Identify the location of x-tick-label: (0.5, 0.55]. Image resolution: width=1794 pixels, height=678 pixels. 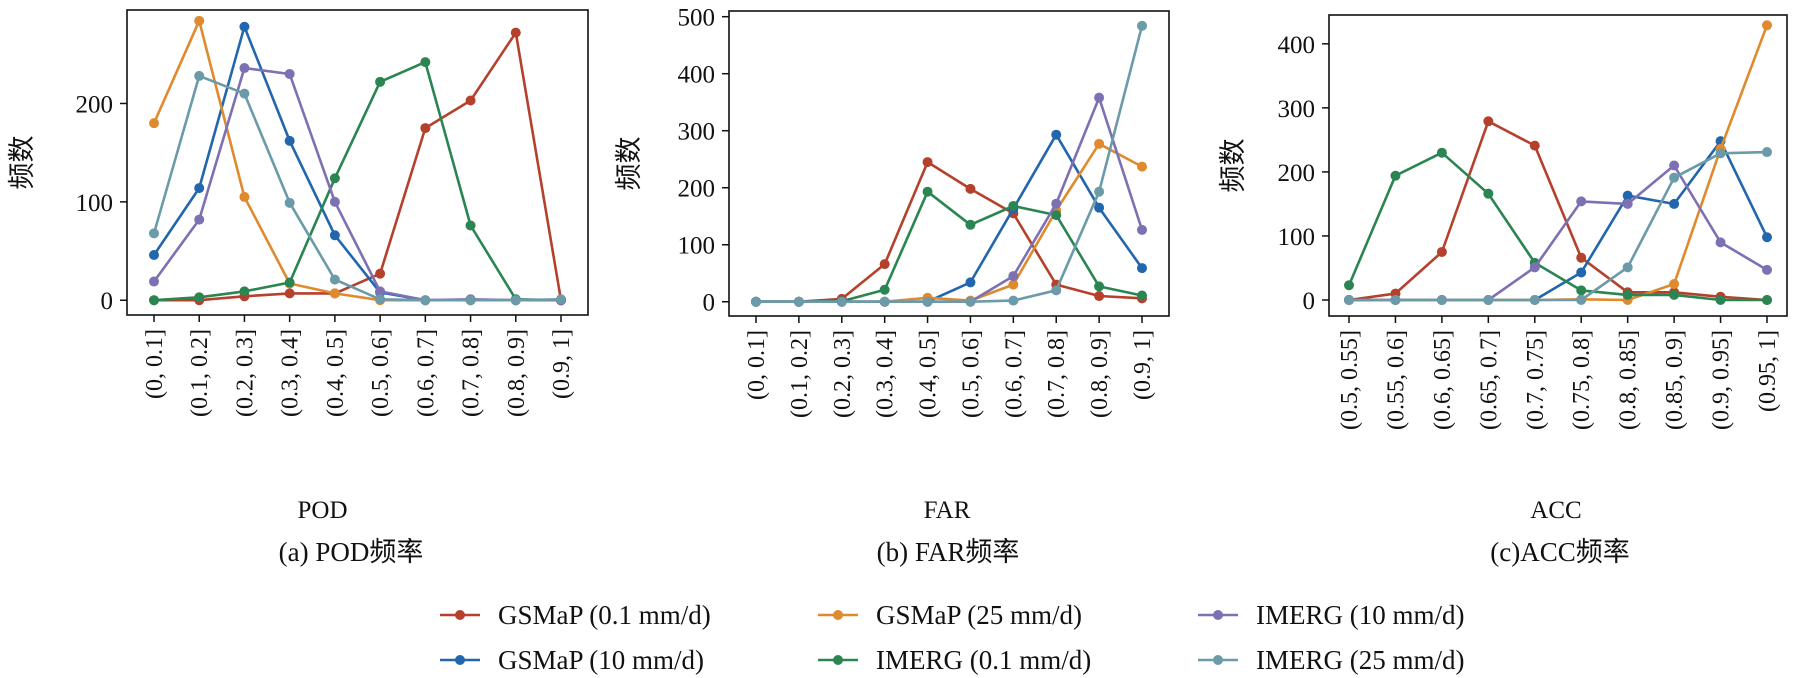
(1350, 380).